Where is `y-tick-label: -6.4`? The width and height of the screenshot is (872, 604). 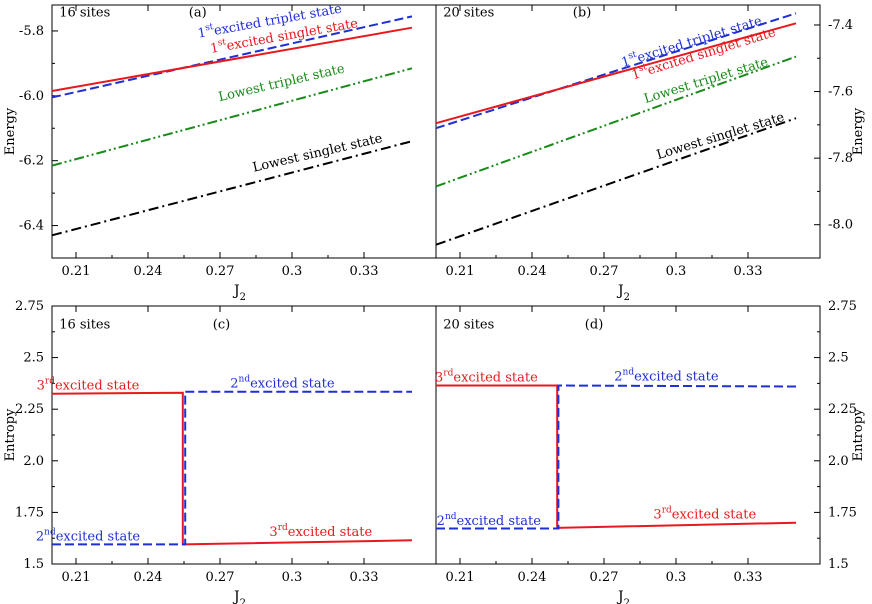
y-tick-label: -6.4 is located at coordinates (31, 226).